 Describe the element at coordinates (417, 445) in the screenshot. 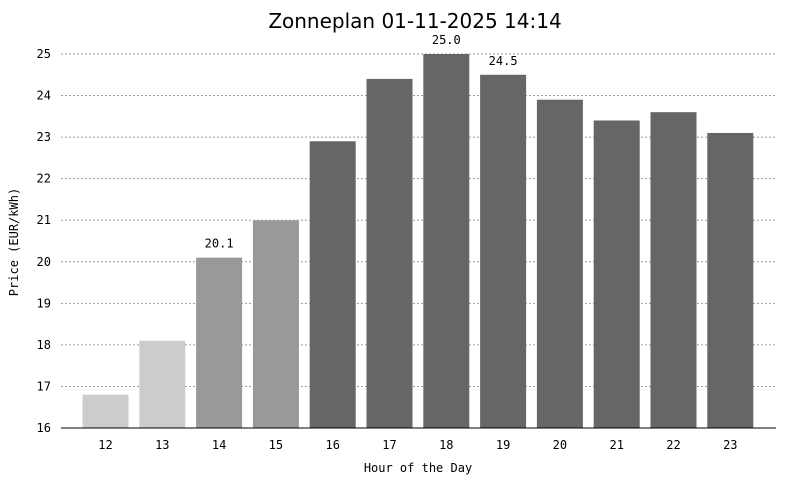

I see `x-tick-labels: 12 13 14 15 16 17 18 19 20 21 22 23` at that location.